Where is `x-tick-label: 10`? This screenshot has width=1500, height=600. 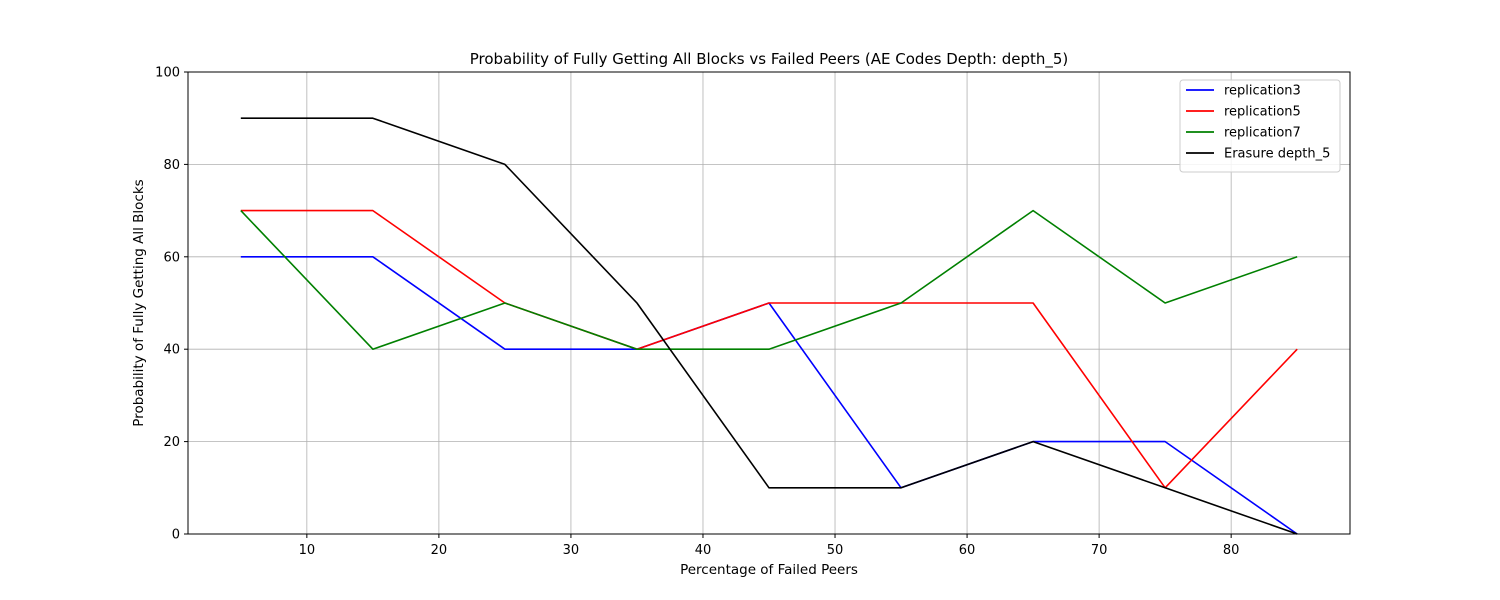
x-tick-label: 10 is located at coordinates (307, 550).